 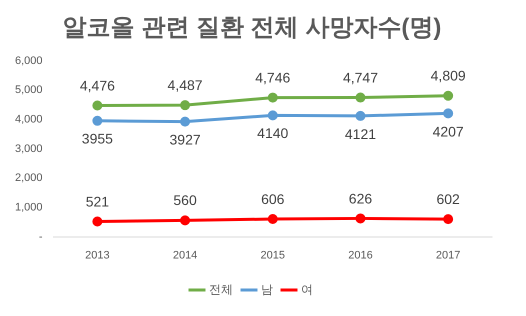 What do you see at coordinates (448, 131) in the screenshot?
I see `data-label: 4207` at bounding box center [448, 131].